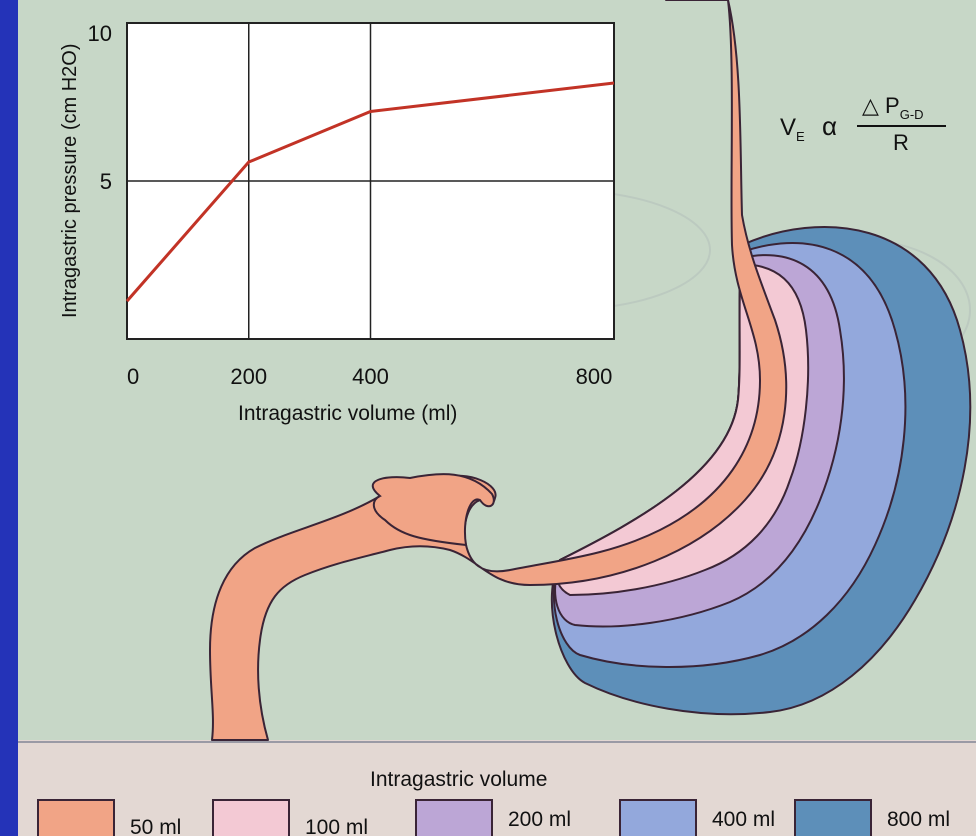 This screenshot has height=836, width=976. What do you see at coordinates (594, 376) in the screenshot?
I see `x-tick-label: 800` at bounding box center [594, 376].